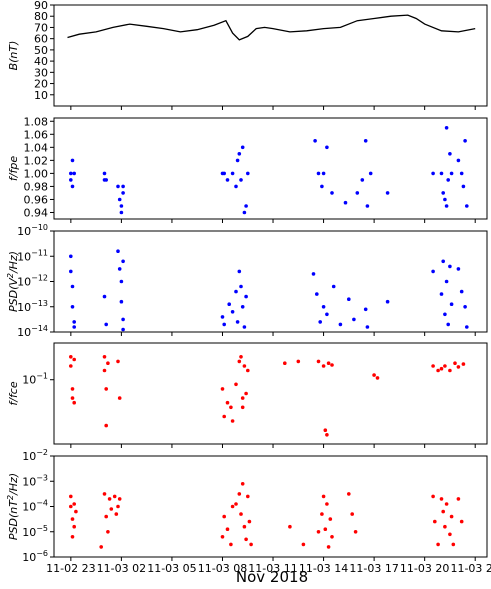 This screenshot has width=491, height=589. I want to click on panel-2-ytick-label-5: 1.04, so click(36, 147).